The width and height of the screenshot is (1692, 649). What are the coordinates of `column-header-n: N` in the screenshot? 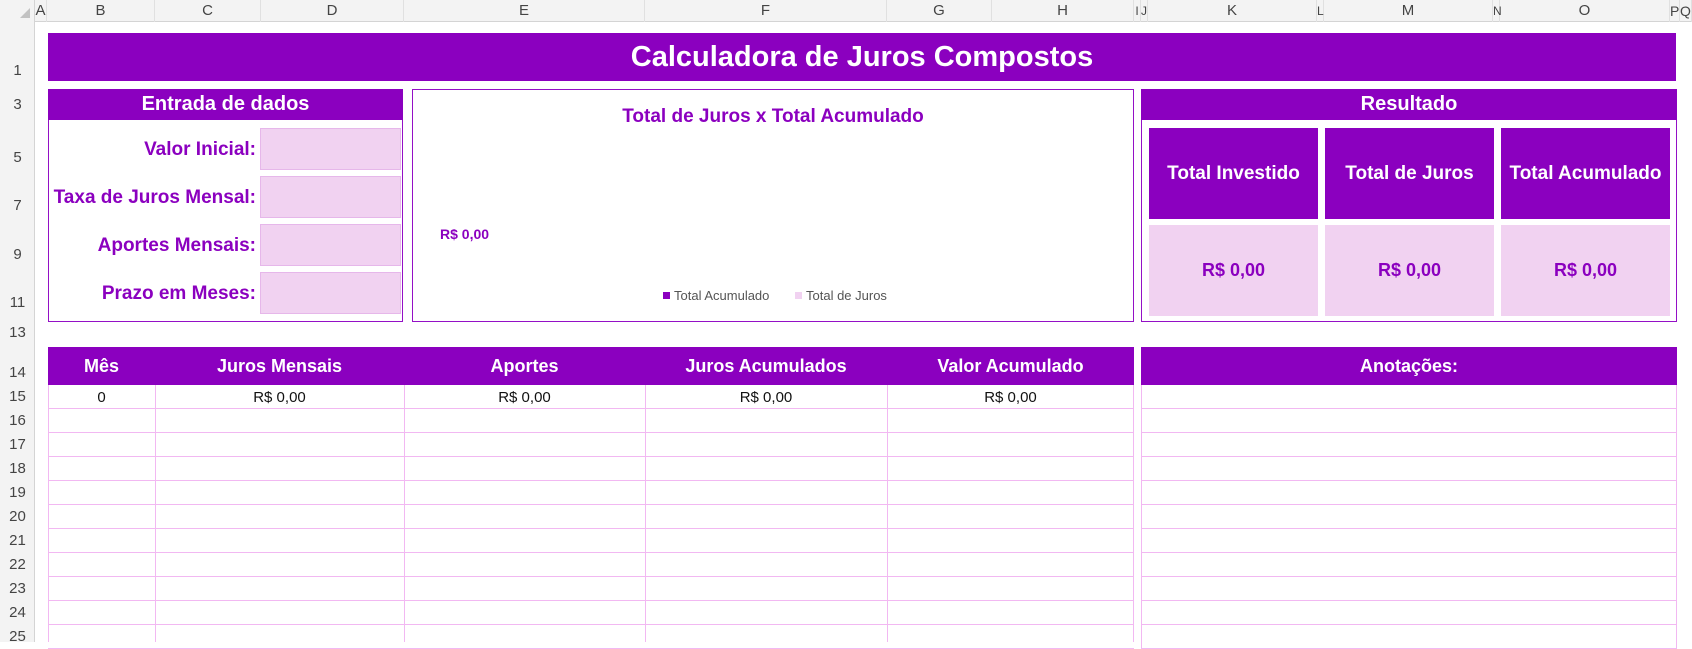 It's located at (1497, 11).